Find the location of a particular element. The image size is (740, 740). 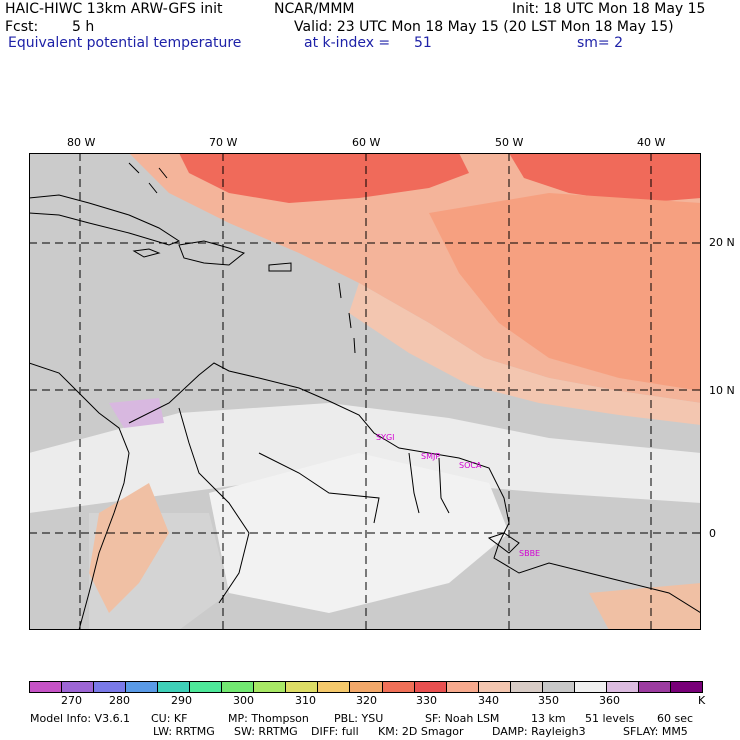

colorbar-tick-320: 320 is located at coordinates (366, 700).